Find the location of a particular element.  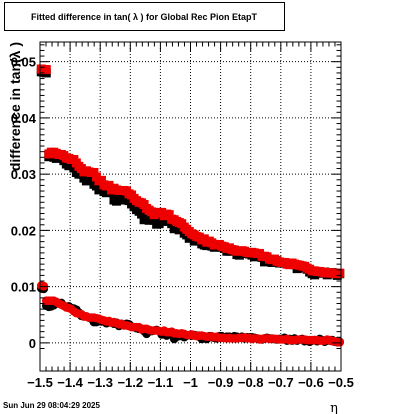

x-tick-label: −0.7 is located at coordinates (281, 382).